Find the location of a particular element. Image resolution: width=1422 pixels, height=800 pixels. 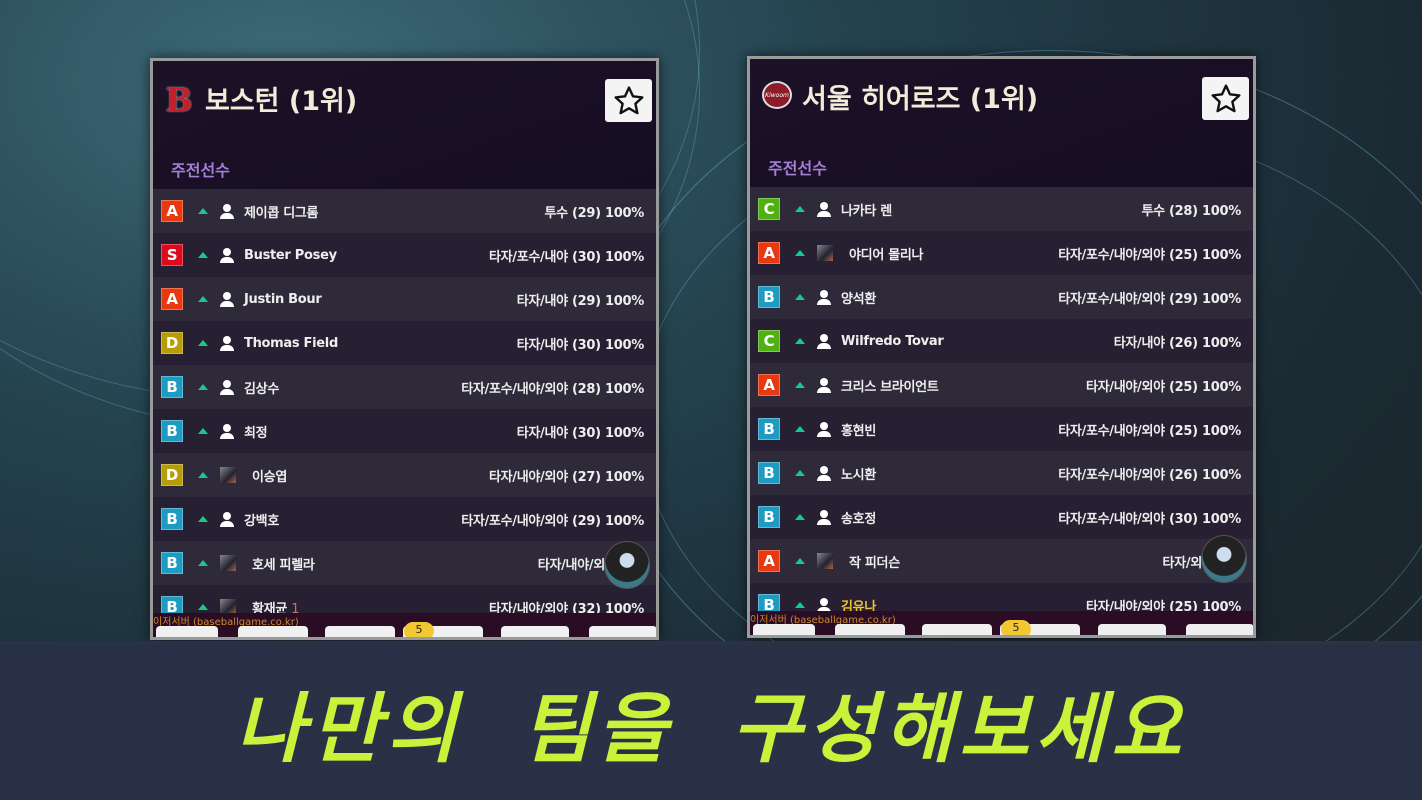

player-info: 타자/포수/내야 (30) 100% is located at coordinates (566, 257).